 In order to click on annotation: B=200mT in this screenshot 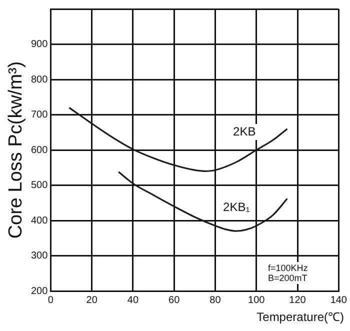, I will do `click(288, 278)`.